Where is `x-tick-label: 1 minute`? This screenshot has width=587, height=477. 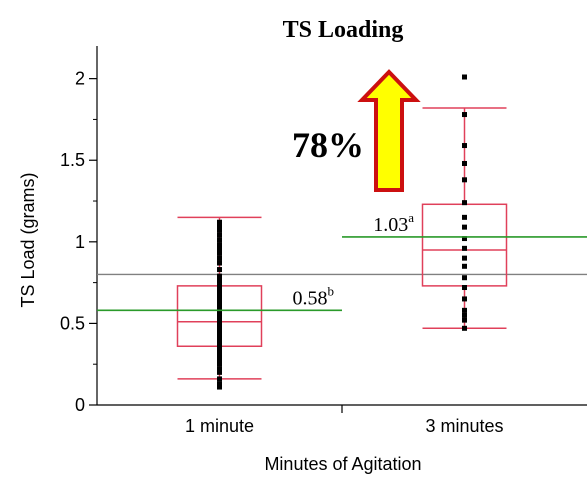
x-tick-label: 1 minute is located at coordinates (219, 426).